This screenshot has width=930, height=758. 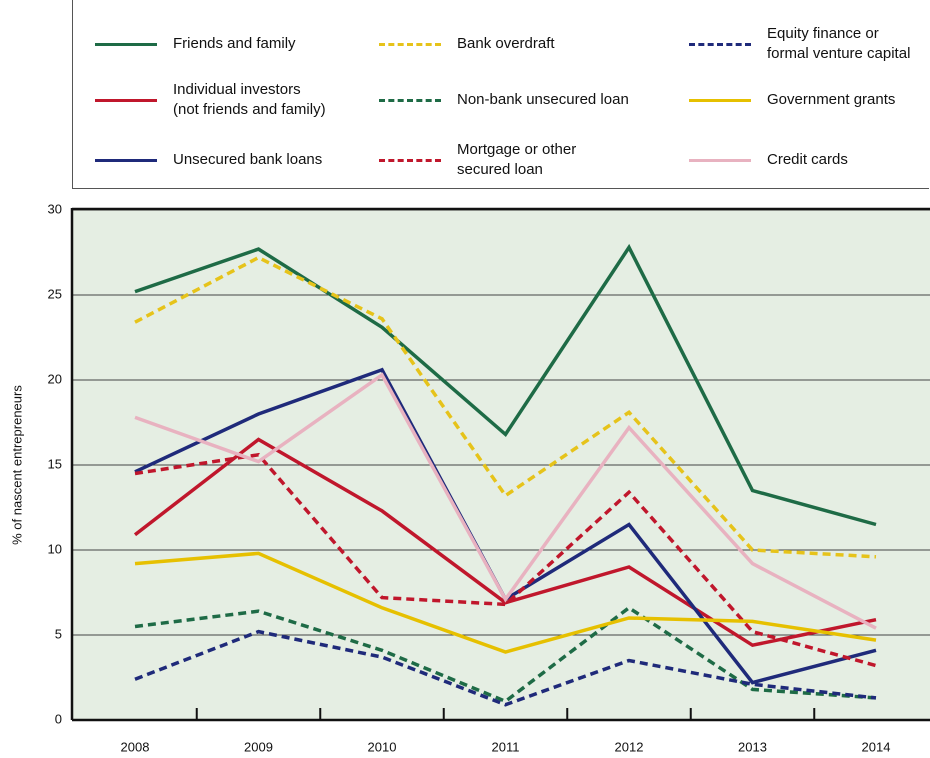 What do you see at coordinates (752, 746) in the screenshot?
I see `x-tick-label: 2013` at bounding box center [752, 746].